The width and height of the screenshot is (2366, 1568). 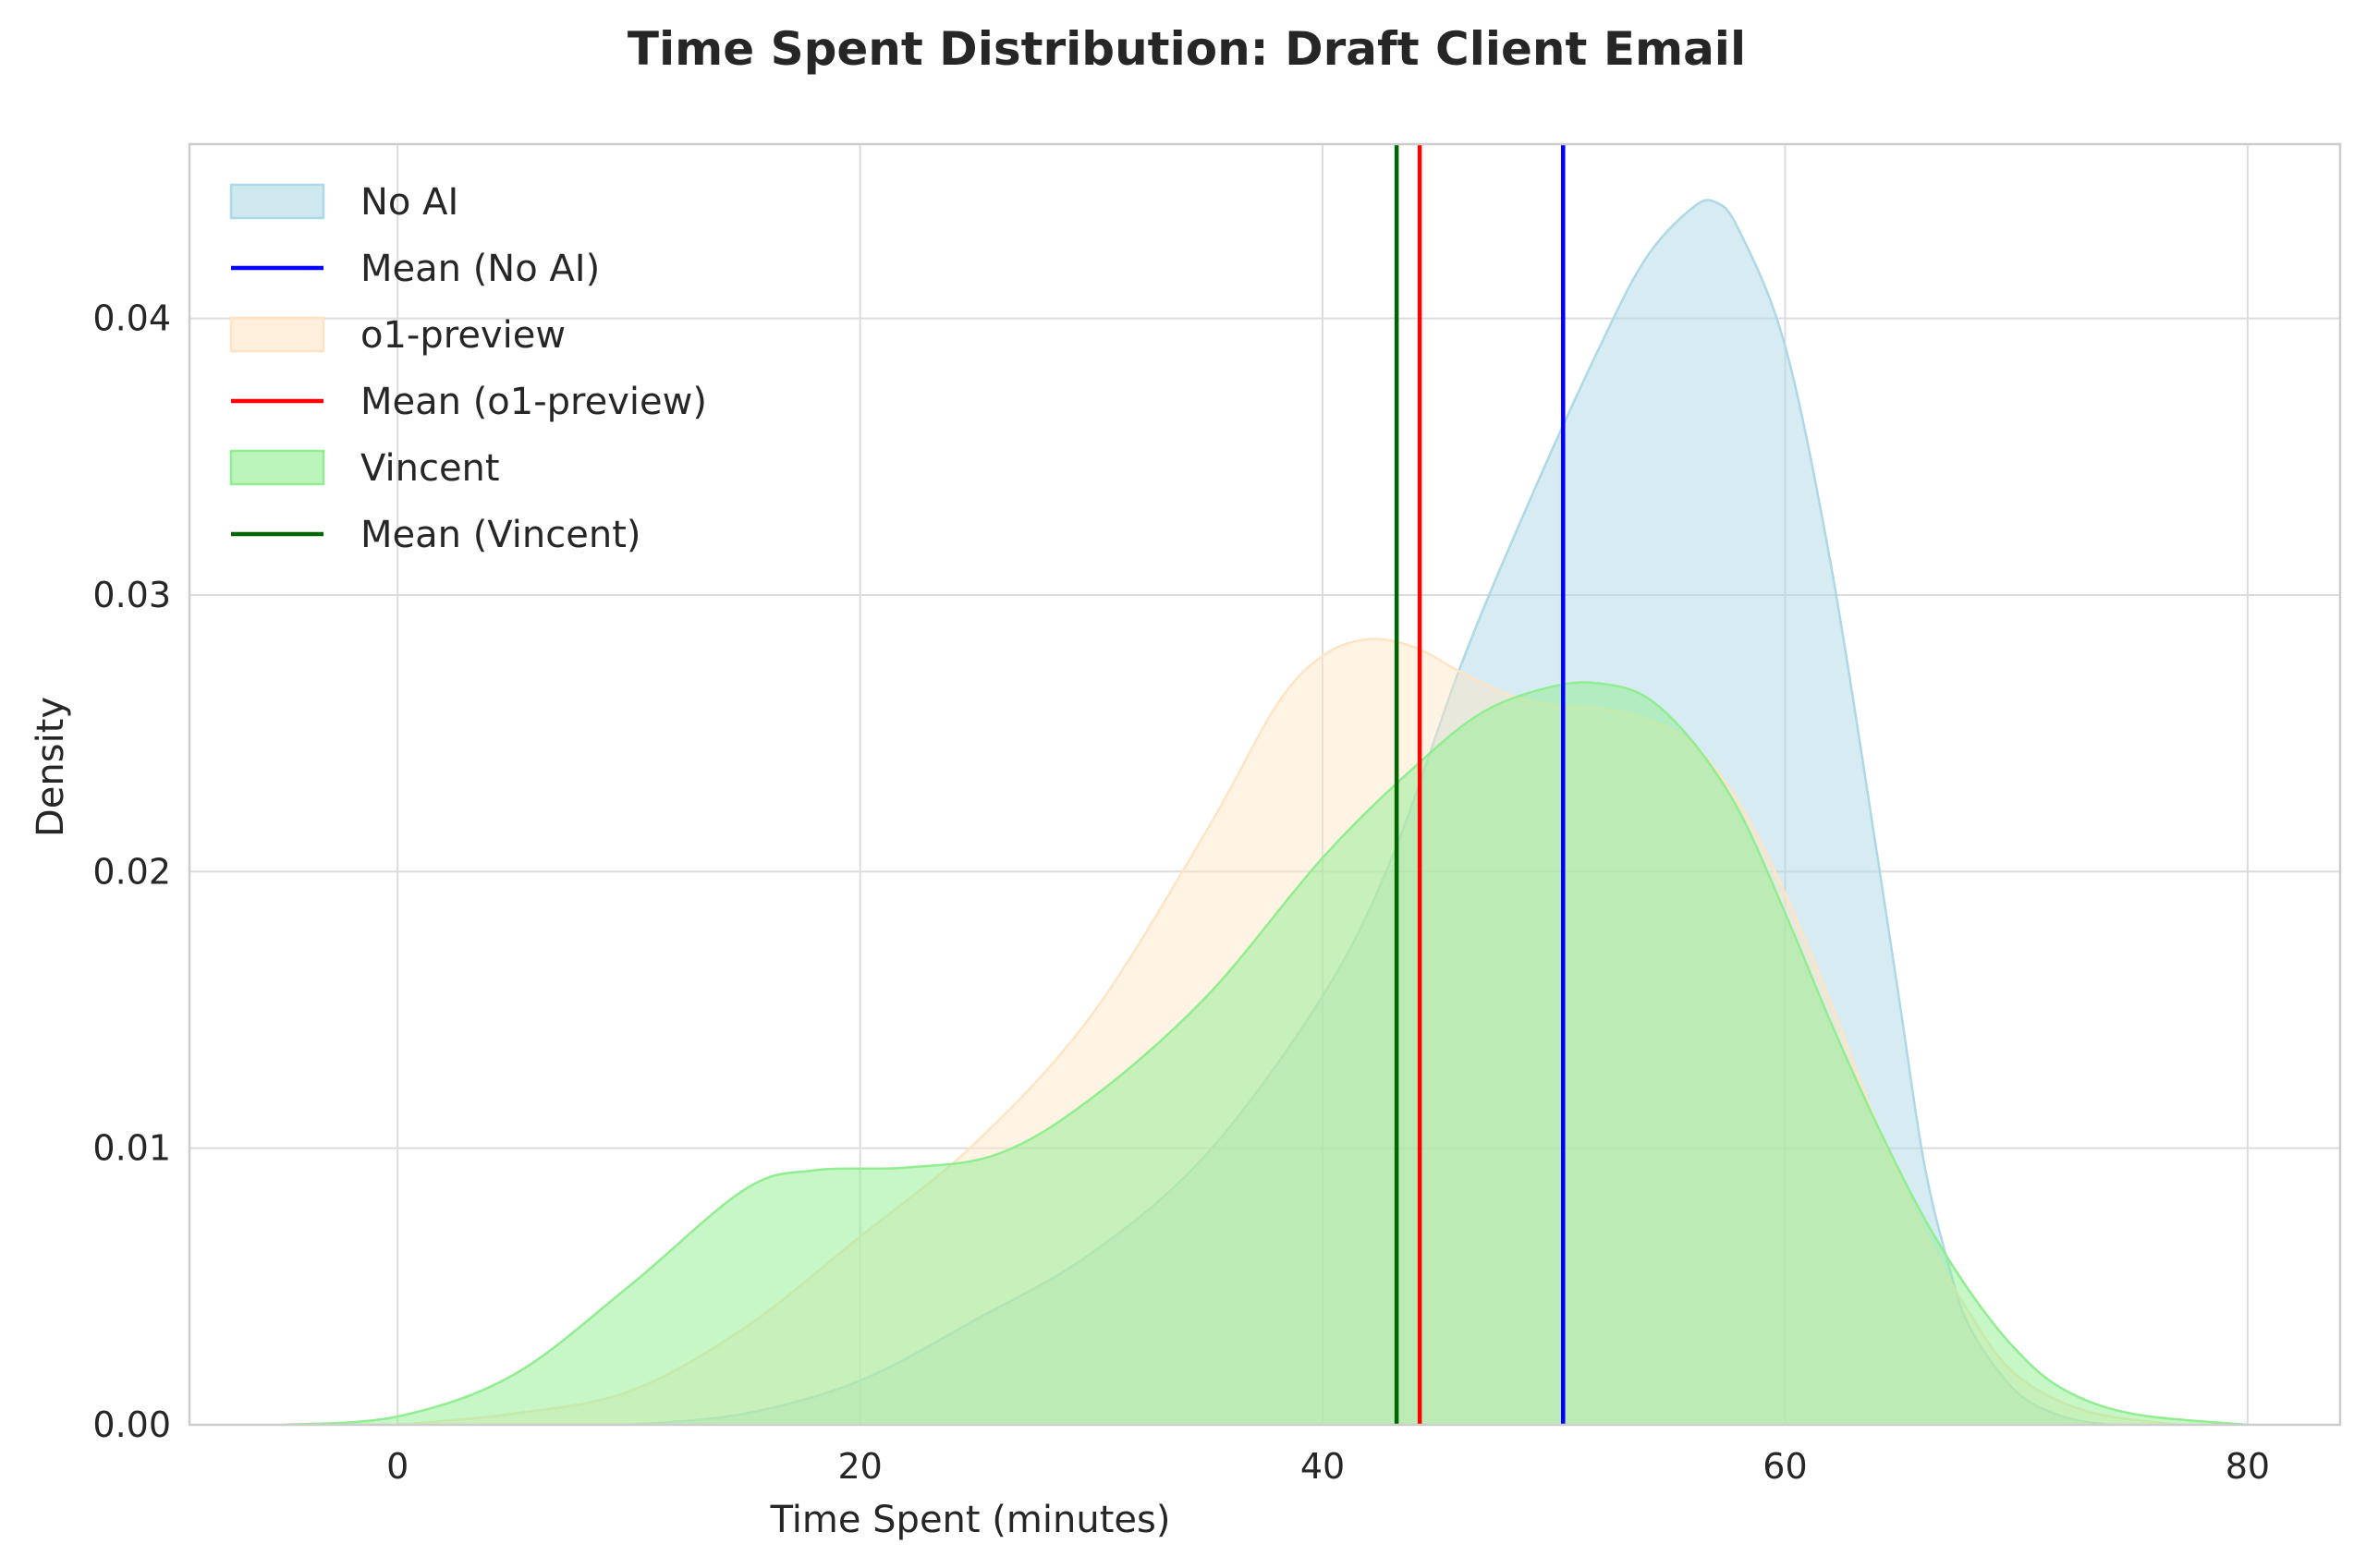 I want to click on x-tick-label: 20, so click(x=860, y=1466).